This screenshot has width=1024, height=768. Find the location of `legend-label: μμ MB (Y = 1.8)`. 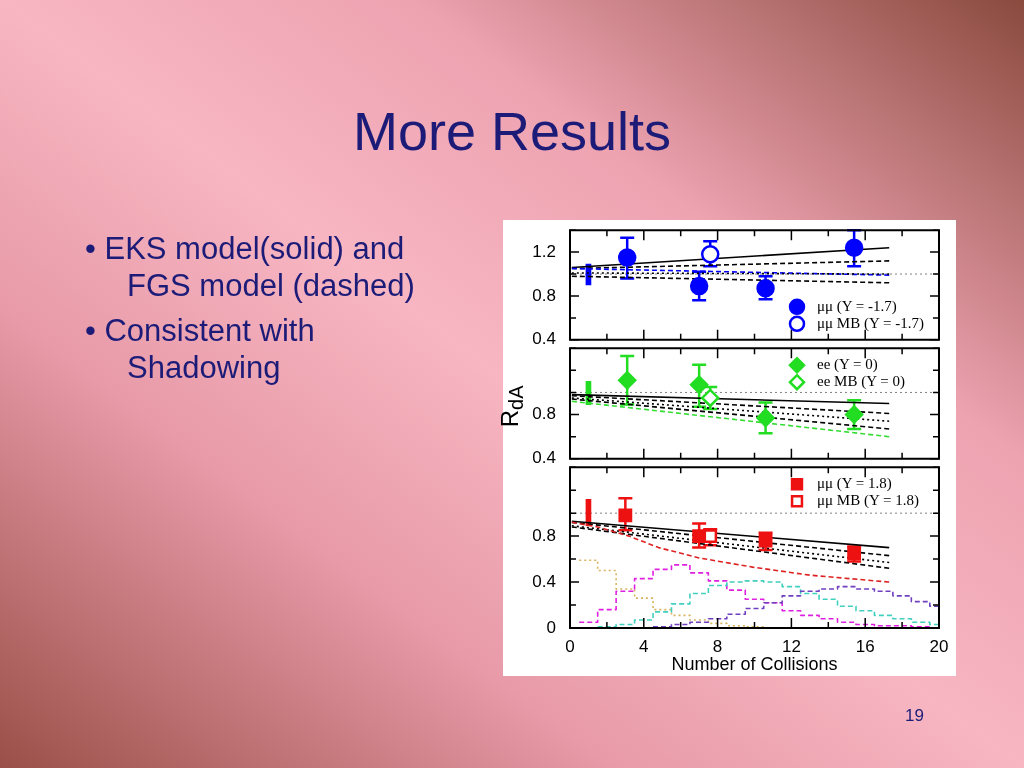

legend-label: μμ MB (Y = 1.8) is located at coordinates (868, 501).